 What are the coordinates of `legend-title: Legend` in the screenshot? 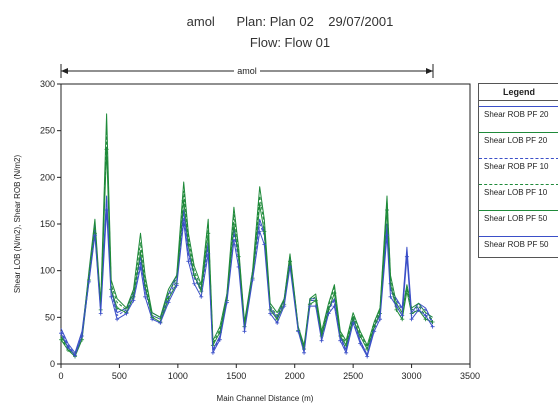 It's located at (518, 92).